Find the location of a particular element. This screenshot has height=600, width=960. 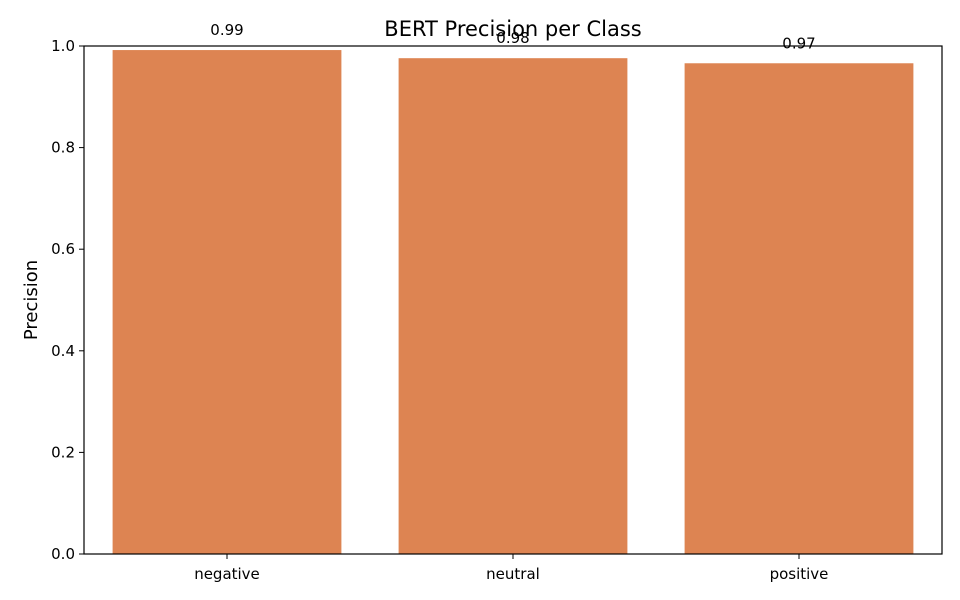

x-axis: negative neutral positive is located at coordinates (511, 568).